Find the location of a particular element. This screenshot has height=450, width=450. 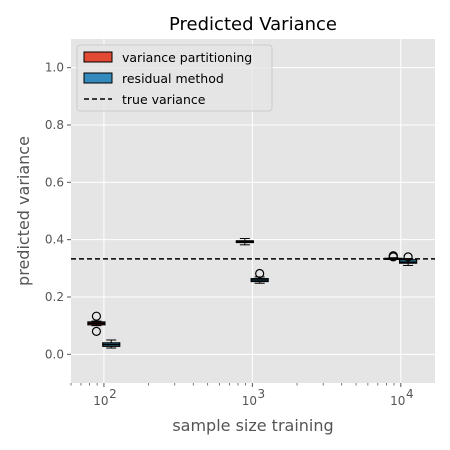

legend-label-residual-method: residual method is located at coordinates (173, 78).